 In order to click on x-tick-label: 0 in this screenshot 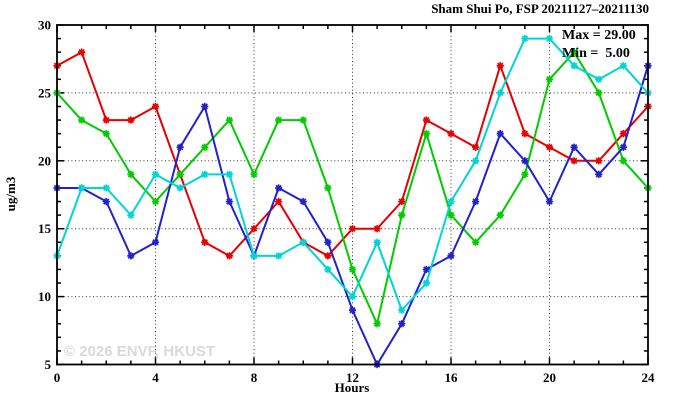, I will do `click(57, 377)`.